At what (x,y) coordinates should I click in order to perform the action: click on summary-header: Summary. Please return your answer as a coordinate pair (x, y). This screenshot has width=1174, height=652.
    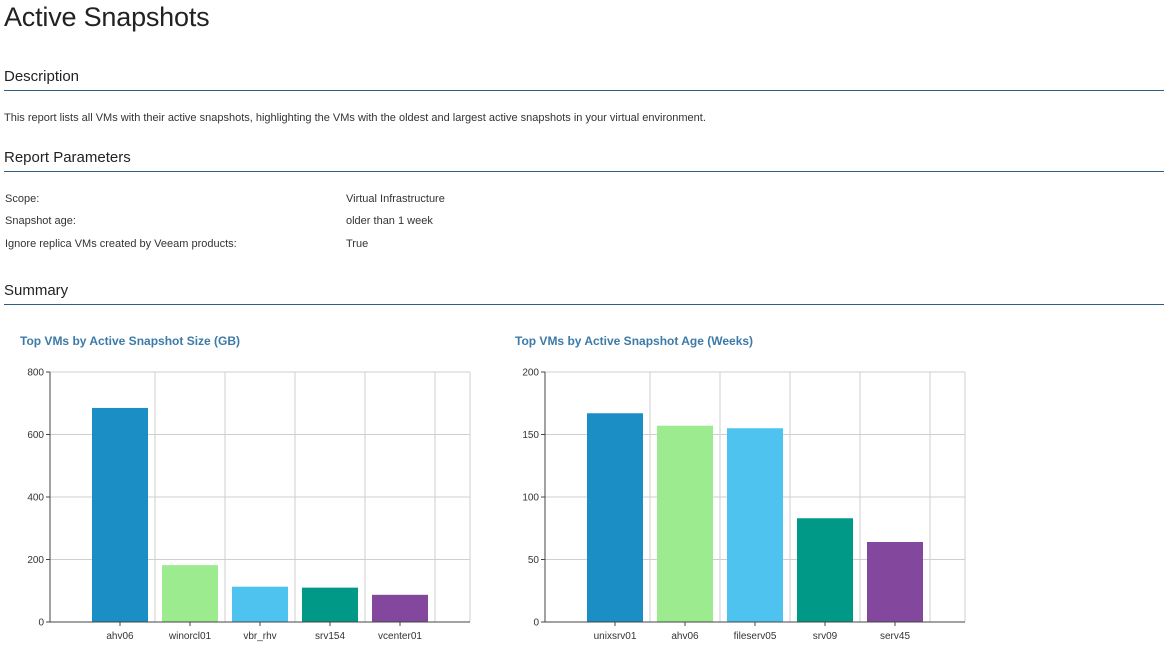
    Looking at the image, I should click on (584, 293).